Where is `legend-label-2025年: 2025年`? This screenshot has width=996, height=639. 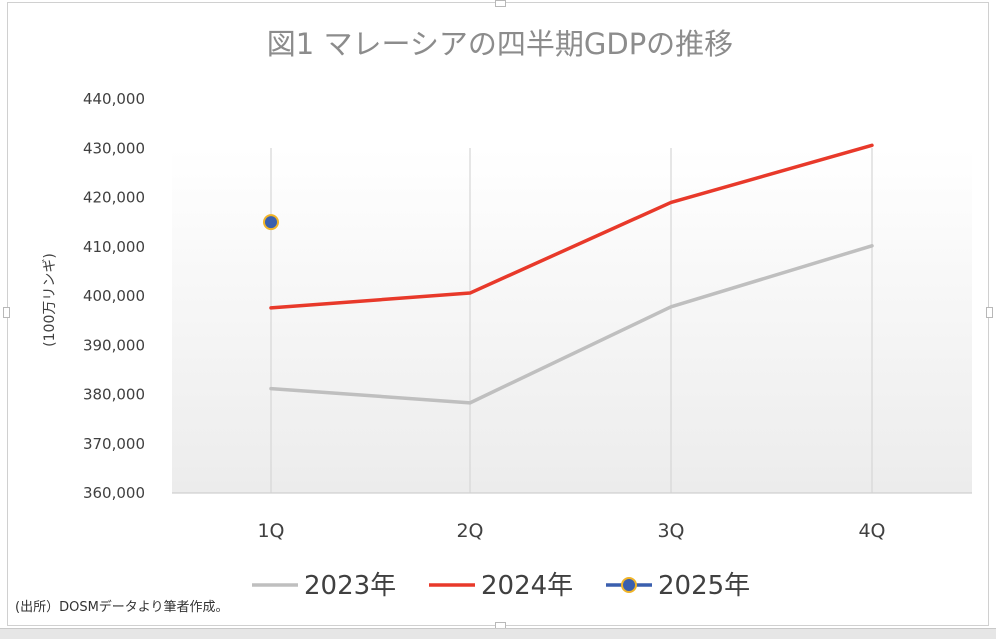
legend-label-2025年: 2025年 is located at coordinates (704, 586).